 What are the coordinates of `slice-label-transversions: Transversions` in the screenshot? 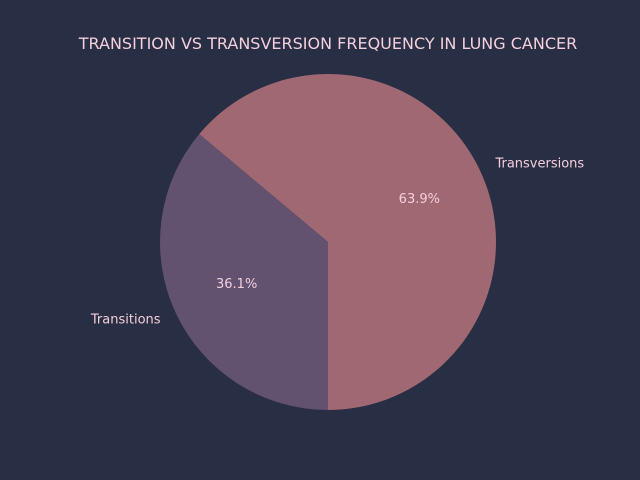 It's located at (539, 163).